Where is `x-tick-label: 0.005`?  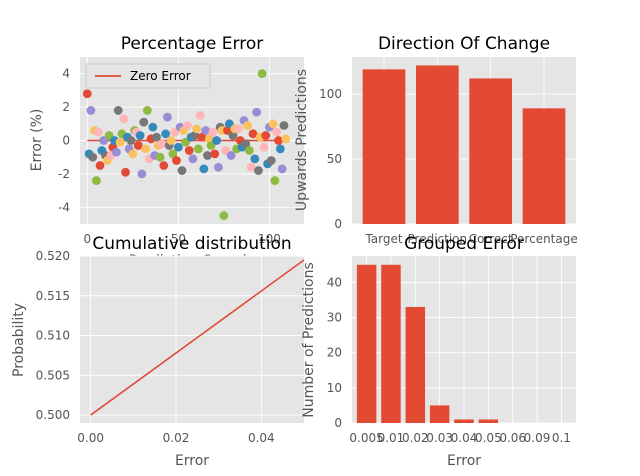
x-tick-label: 0.005 is located at coordinates (366, 438).